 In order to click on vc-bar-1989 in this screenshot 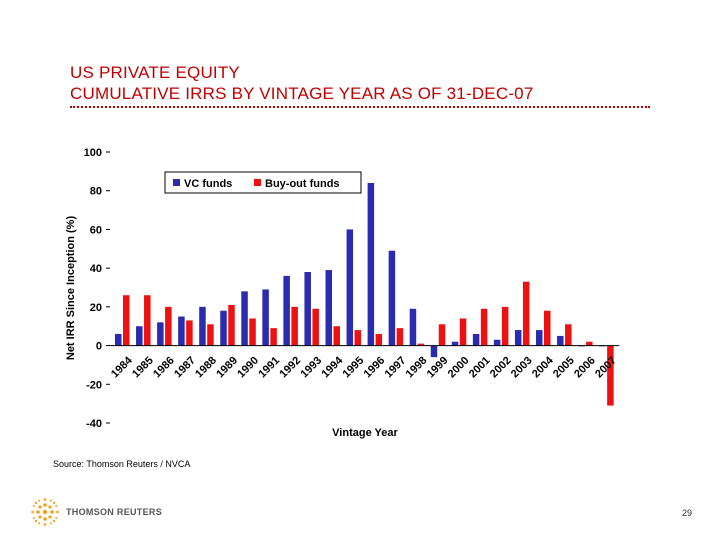, I will do `click(223, 328)`.